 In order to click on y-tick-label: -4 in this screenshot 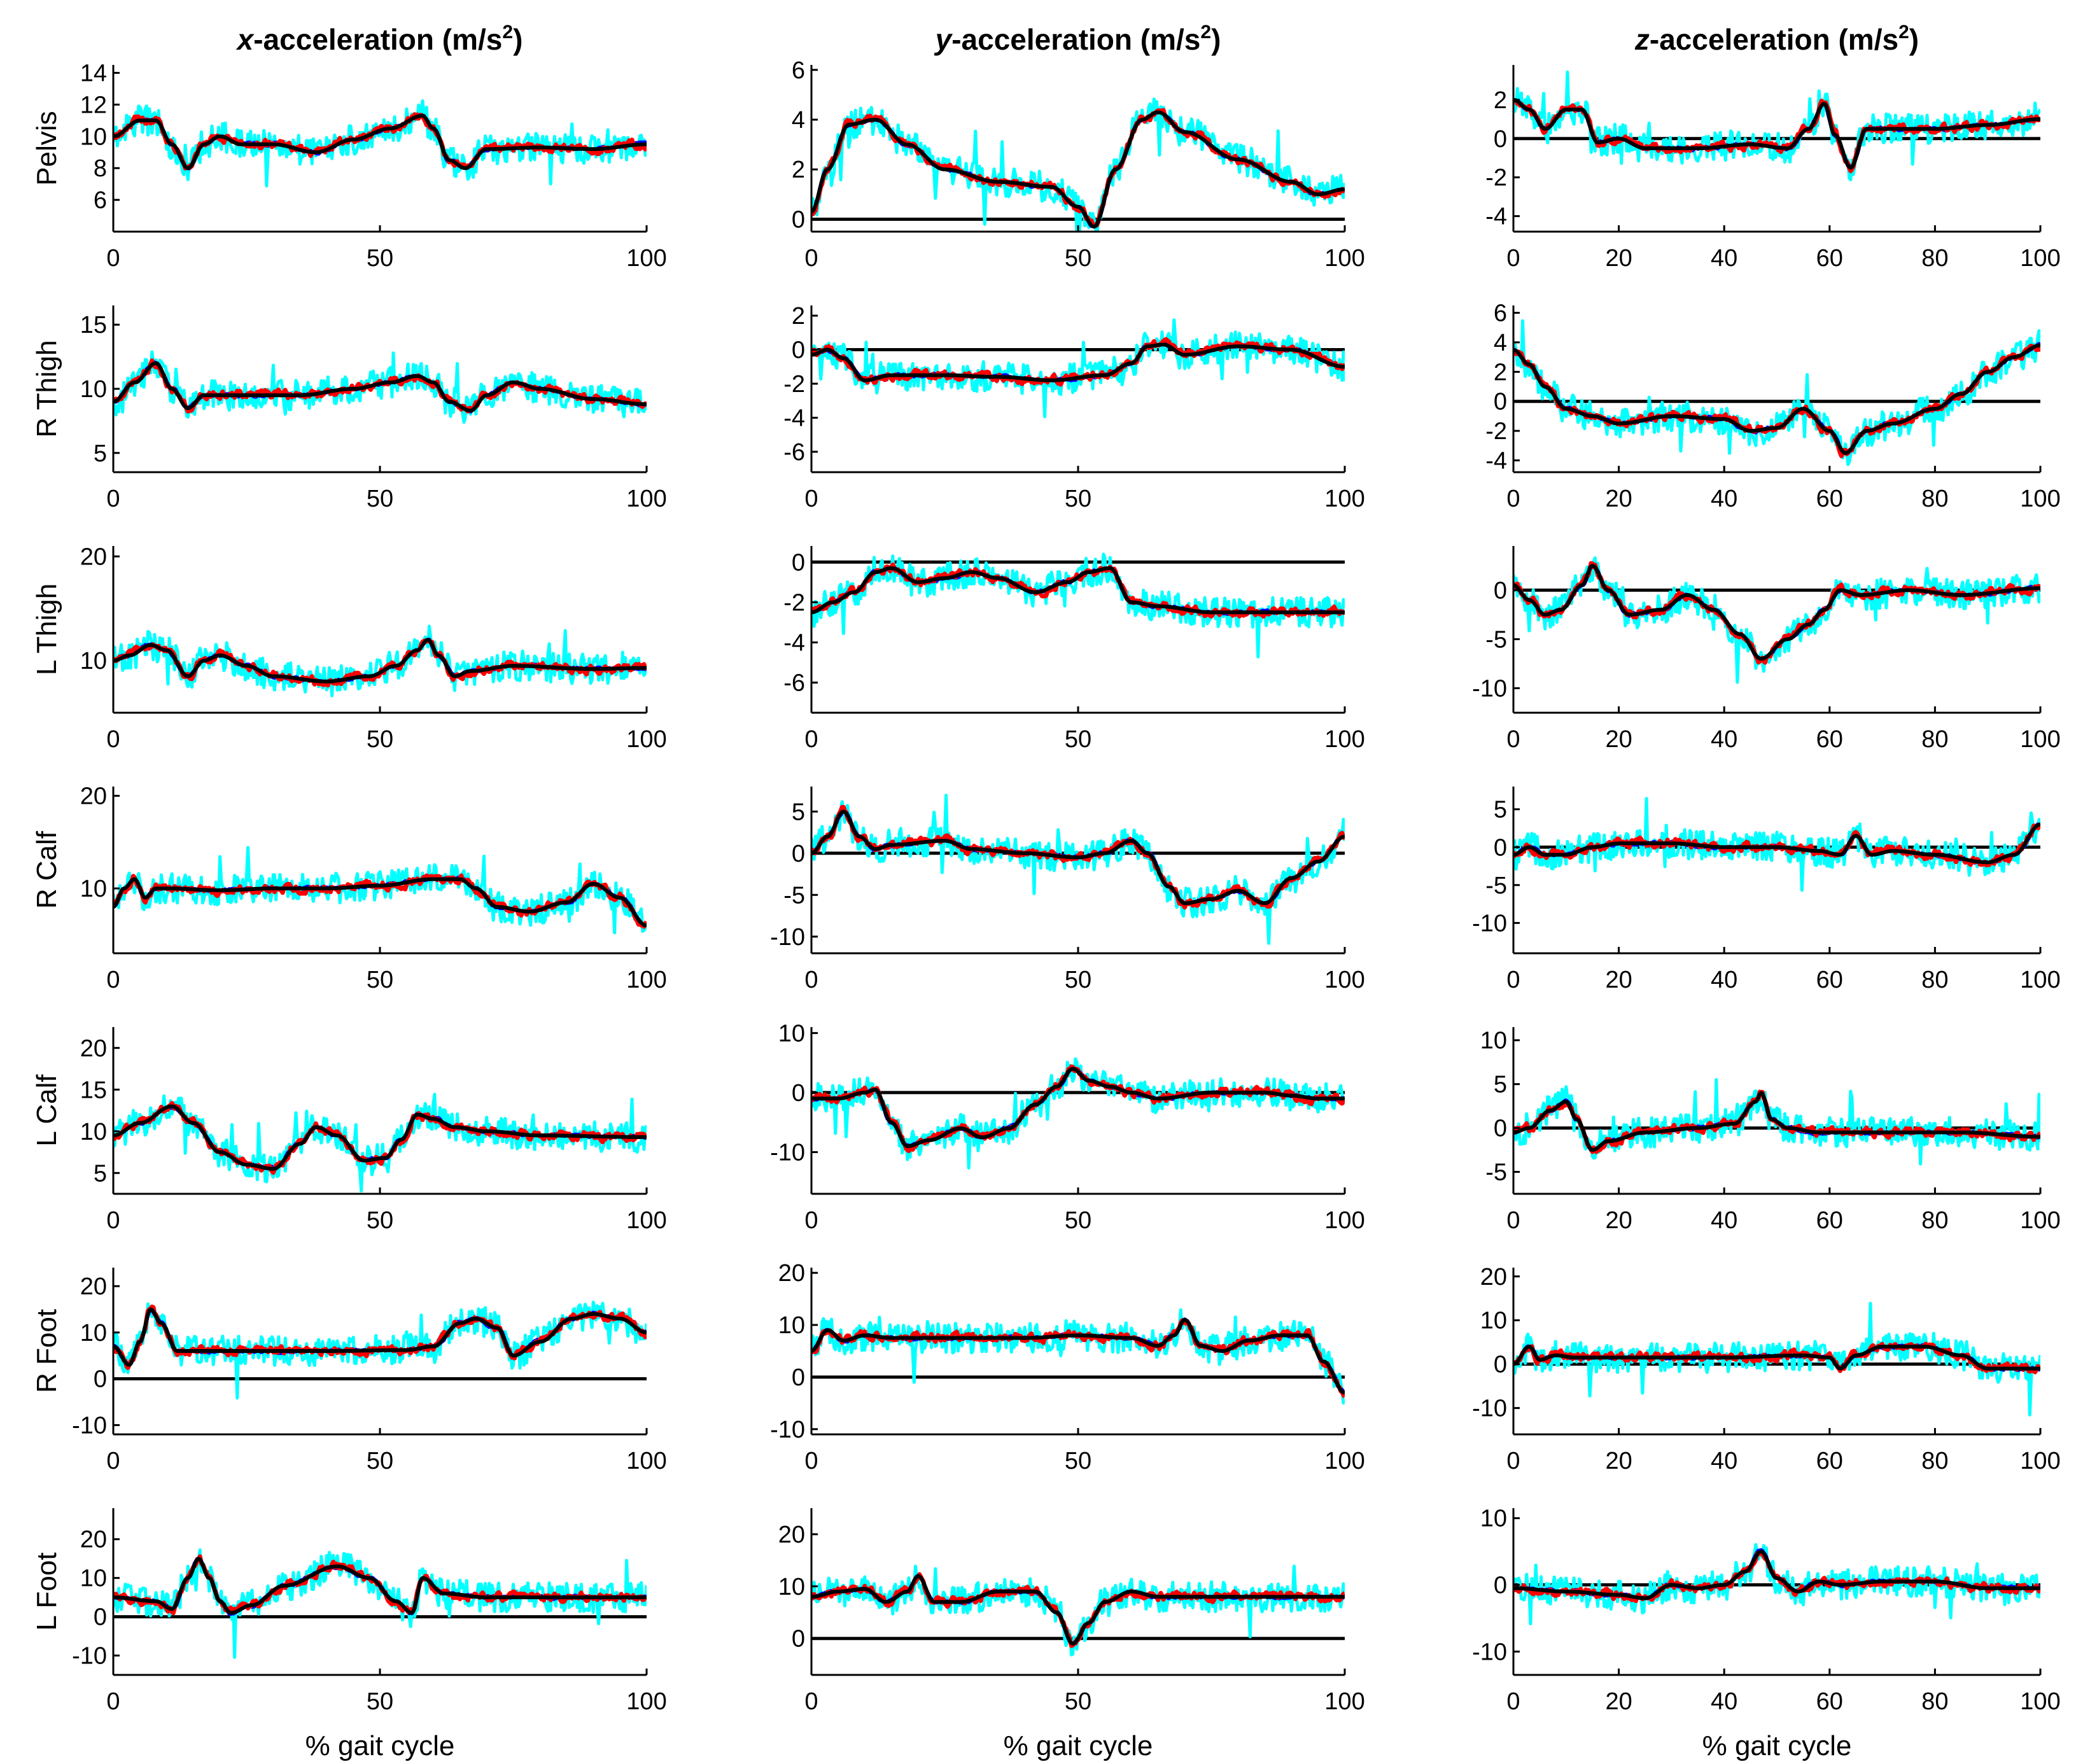, I will do `click(1496, 460)`.